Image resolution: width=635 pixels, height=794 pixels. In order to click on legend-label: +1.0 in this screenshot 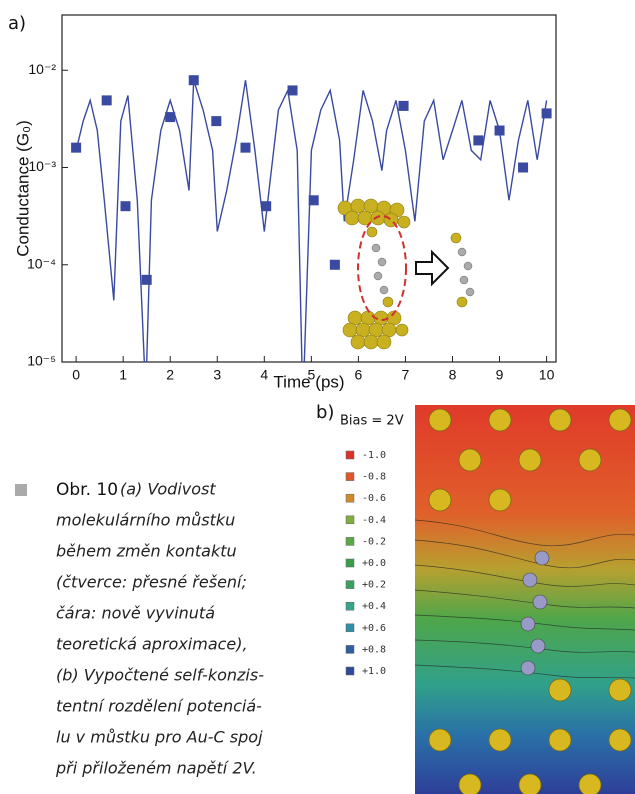, I will do `click(374, 671)`.